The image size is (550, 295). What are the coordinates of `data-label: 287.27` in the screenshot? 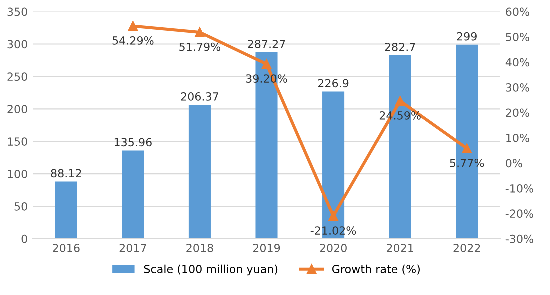 It's located at (267, 44).